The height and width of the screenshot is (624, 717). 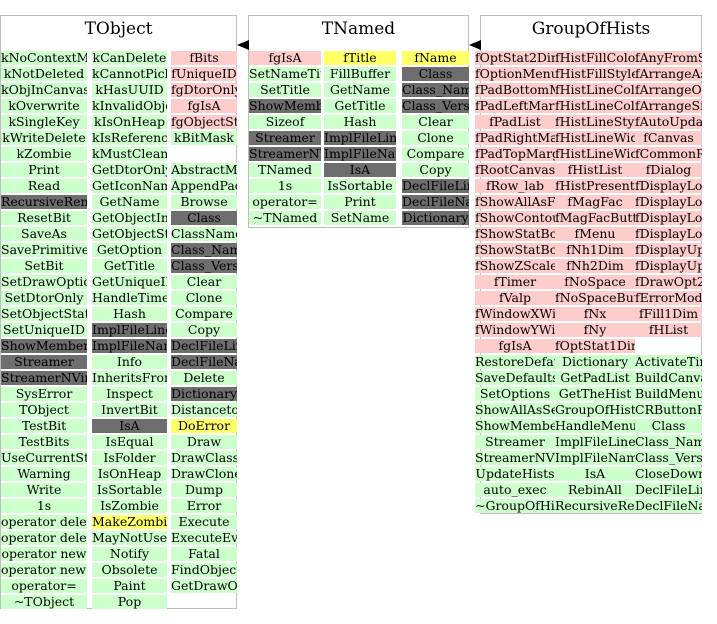 What do you see at coordinates (204, 298) in the screenshot?
I see `member-cell: Clone` at bounding box center [204, 298].